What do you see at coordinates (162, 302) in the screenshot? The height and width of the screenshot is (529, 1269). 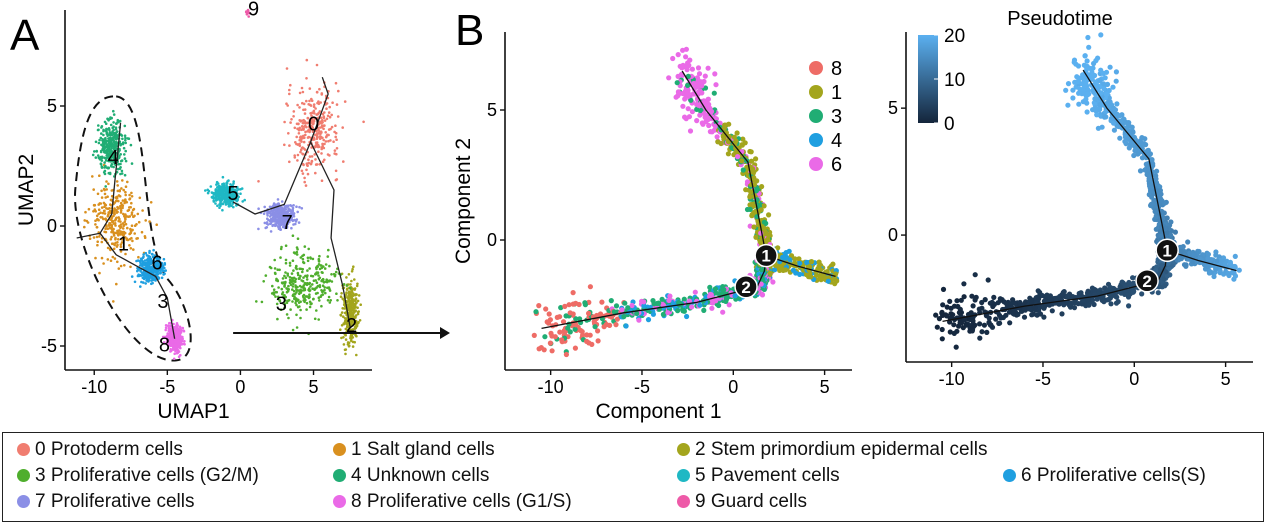 I see `cluster-label: 3` at bounding box center [162, 302].